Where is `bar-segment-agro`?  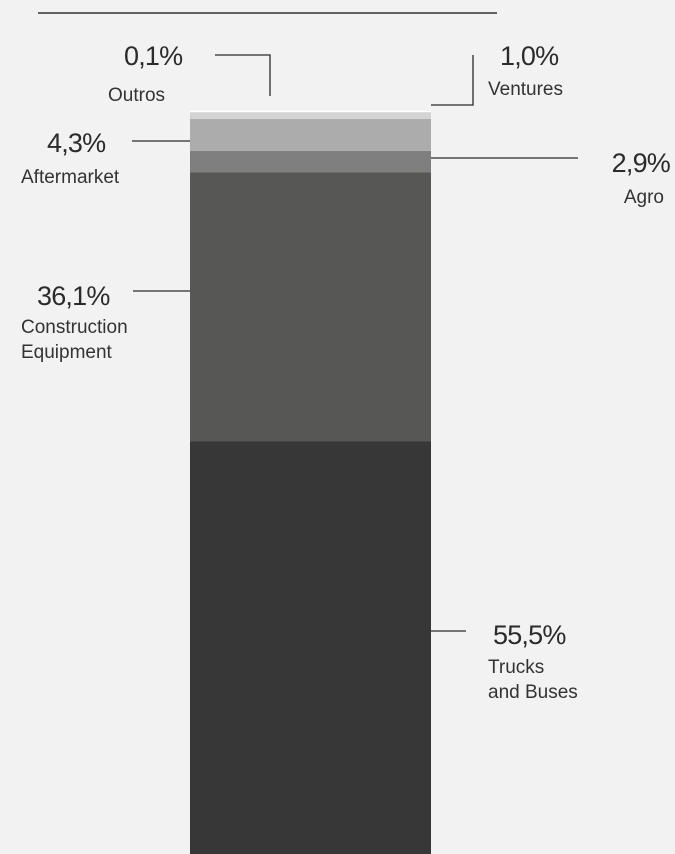 bar-segment-agro is located at coordinates (310, 161).